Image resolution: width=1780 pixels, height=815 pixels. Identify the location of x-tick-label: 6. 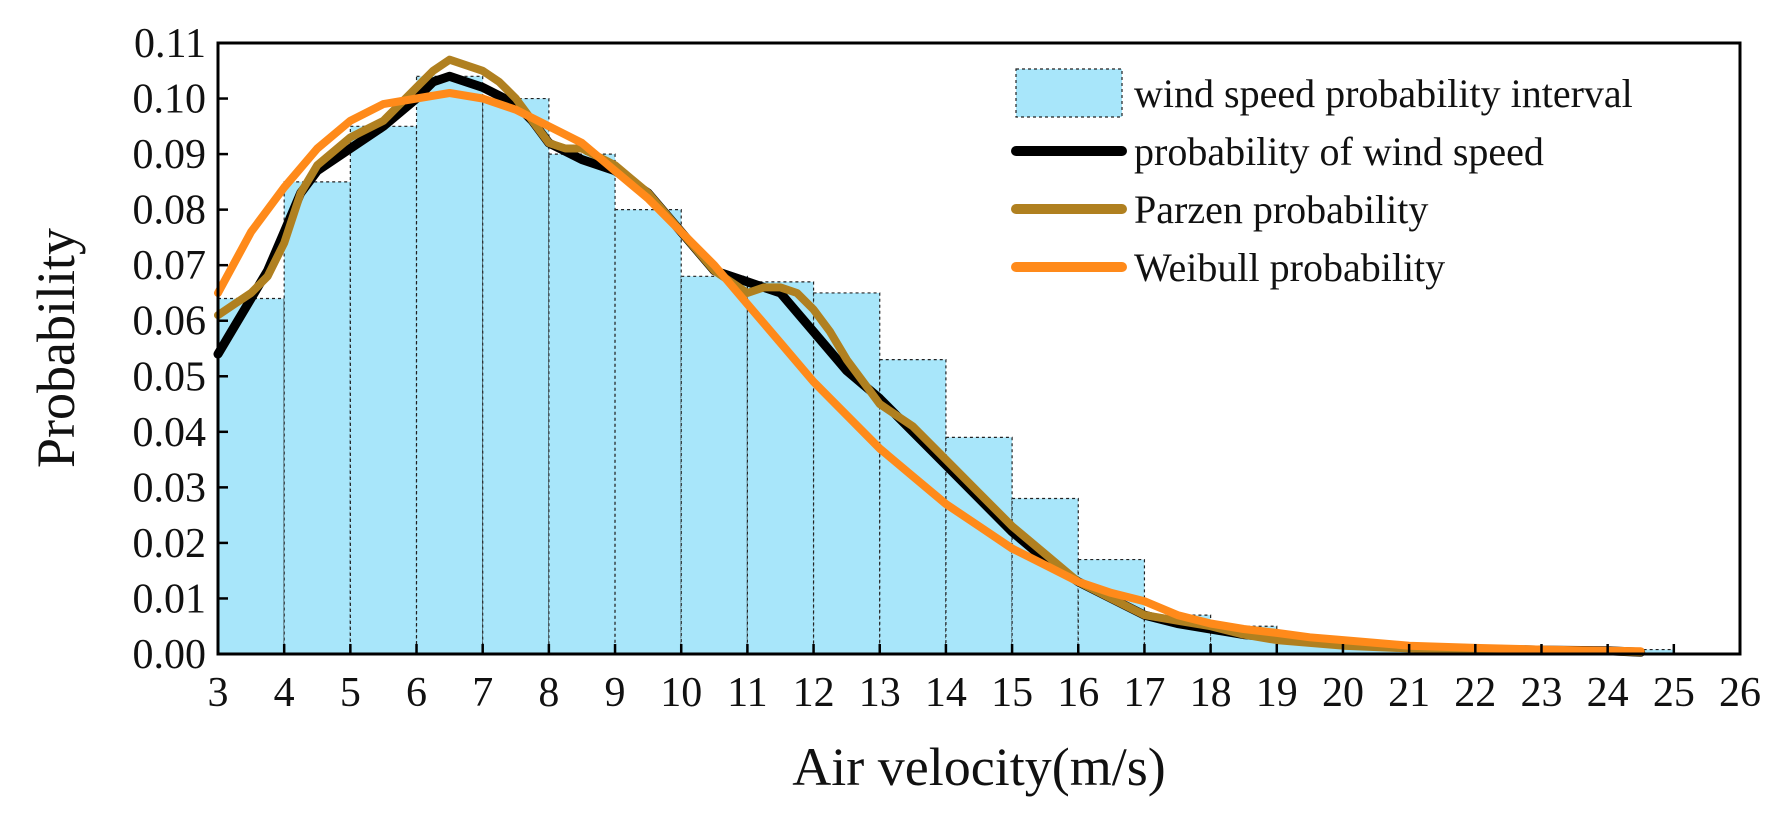
(416, 693).